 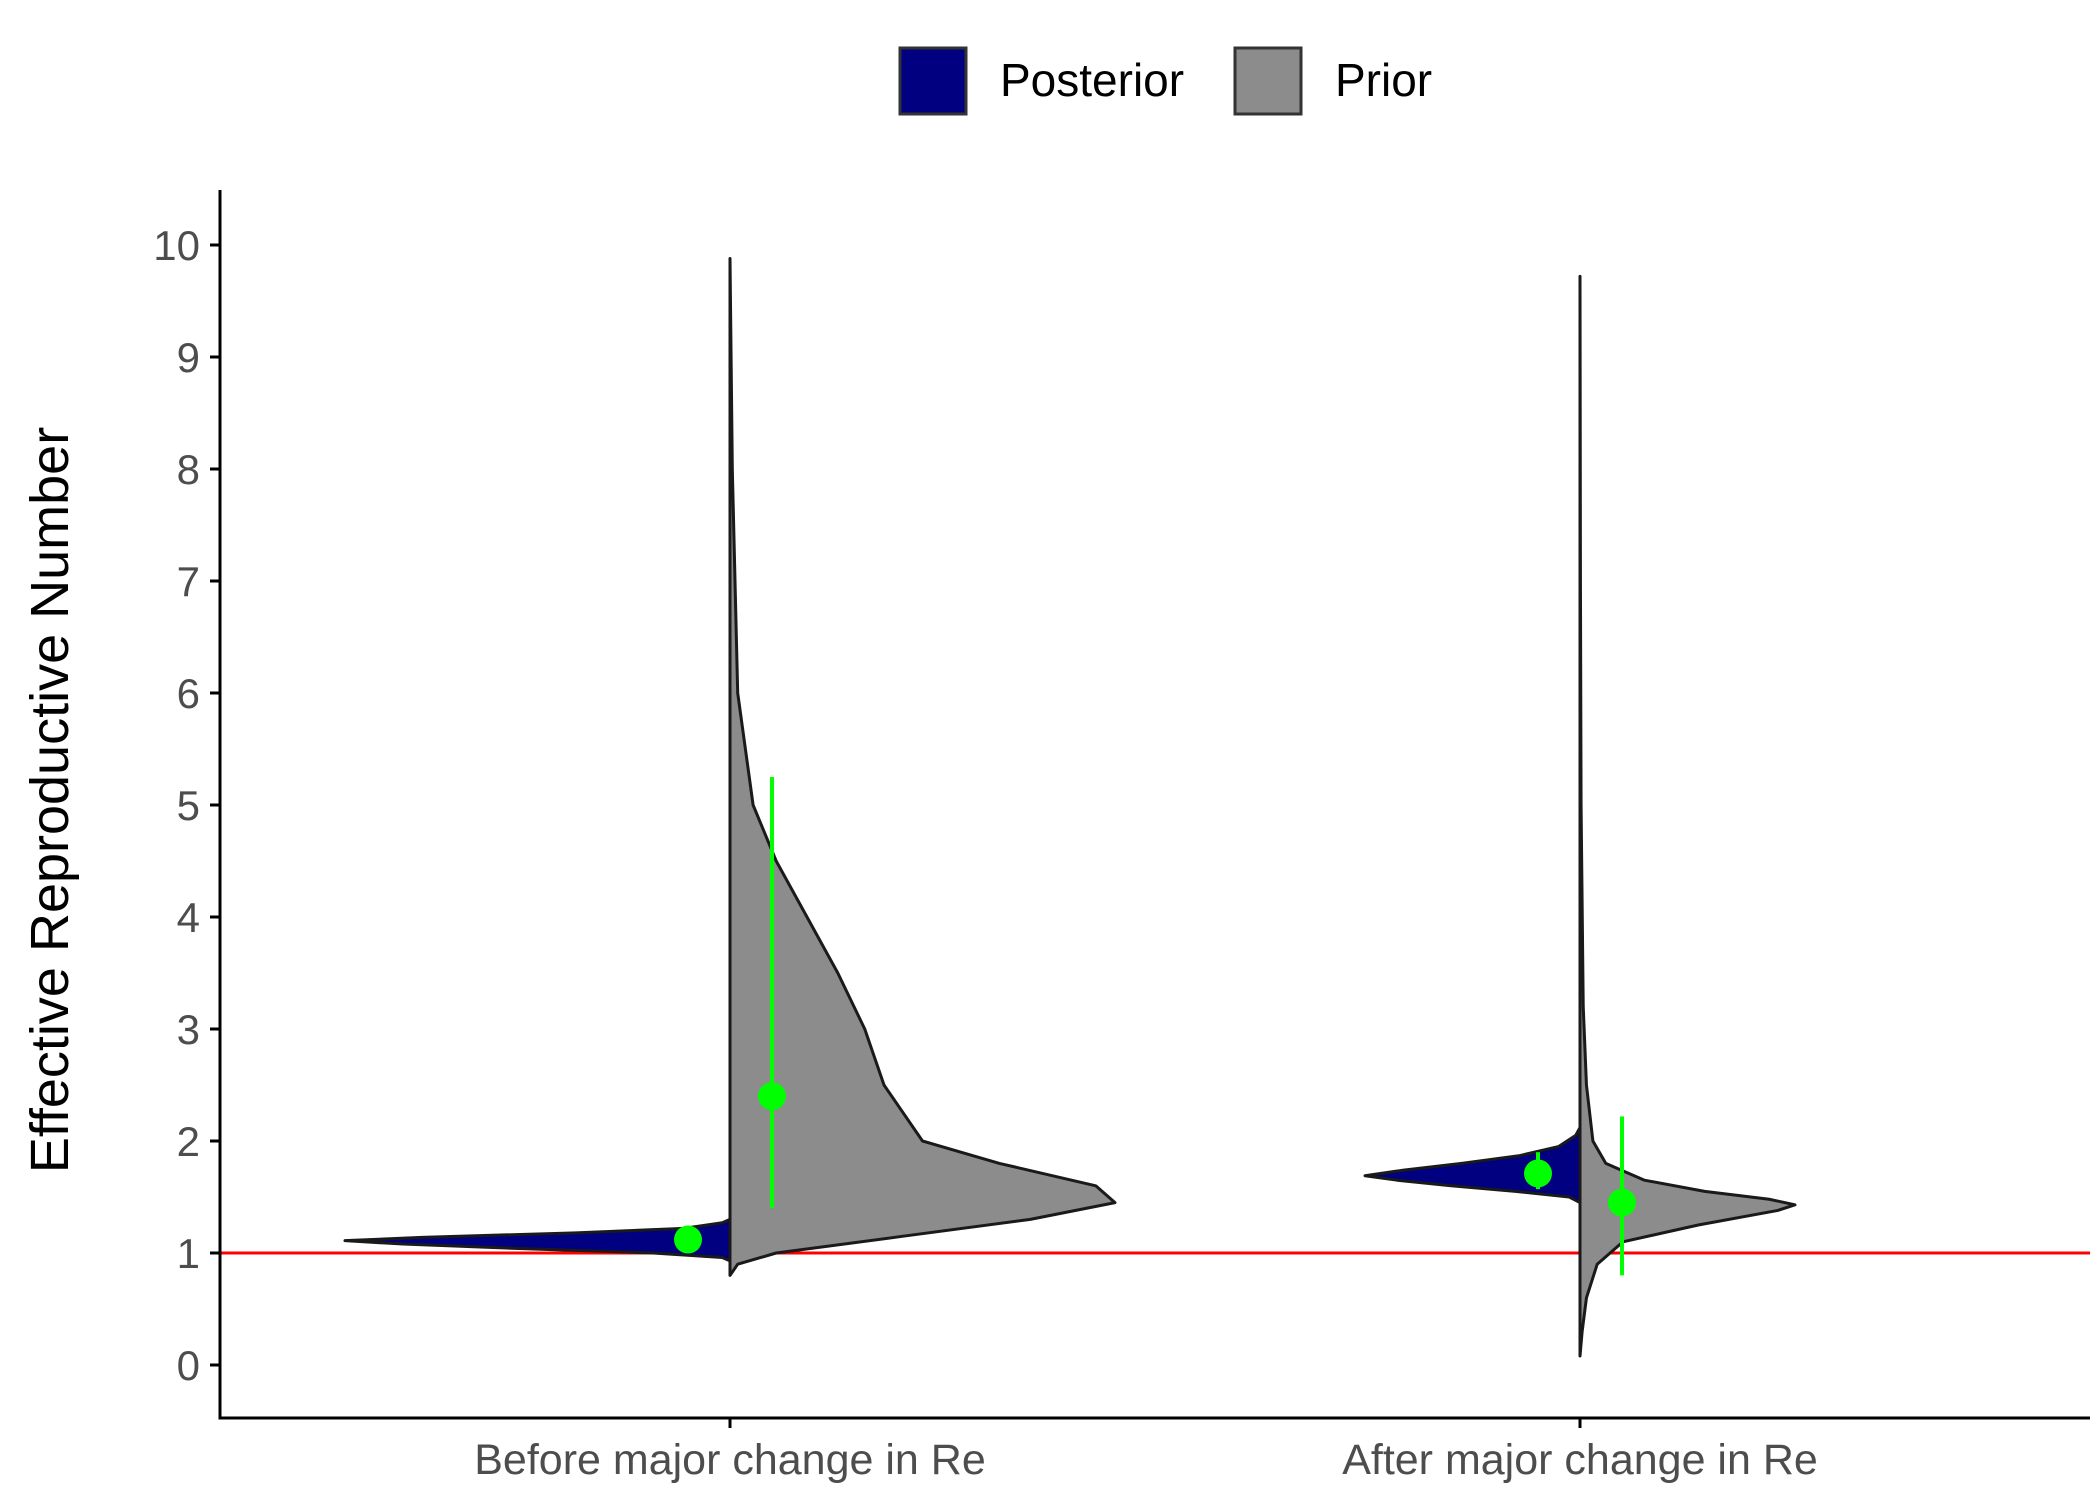 What do you see at coordinates (188, 805) in the screenshot?
I see `y-tick-label: 5` at bounding box center [188, 805].